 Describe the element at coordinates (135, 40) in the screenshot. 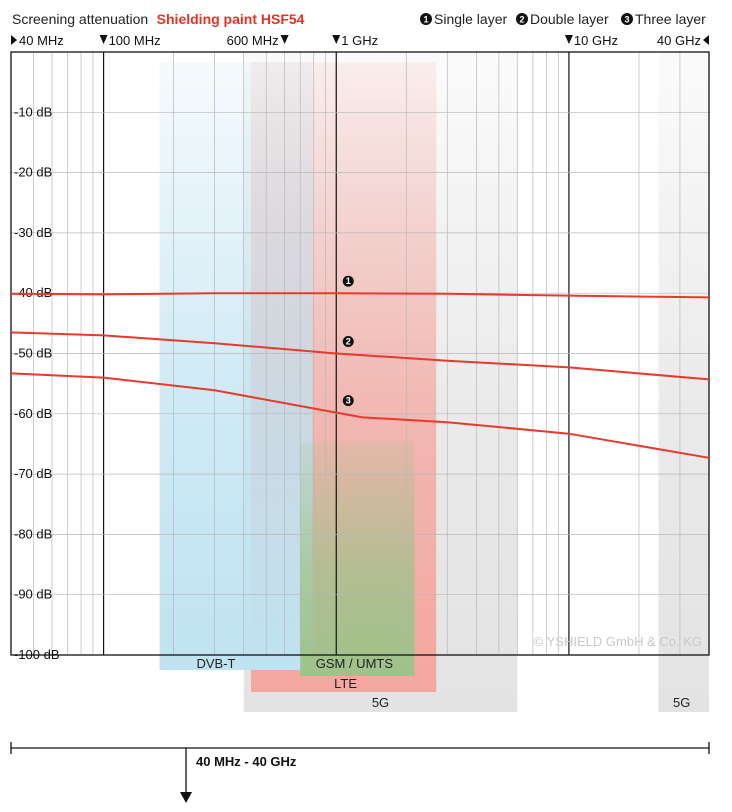

I see `freq-marker-label: 100 MHz` at that location.